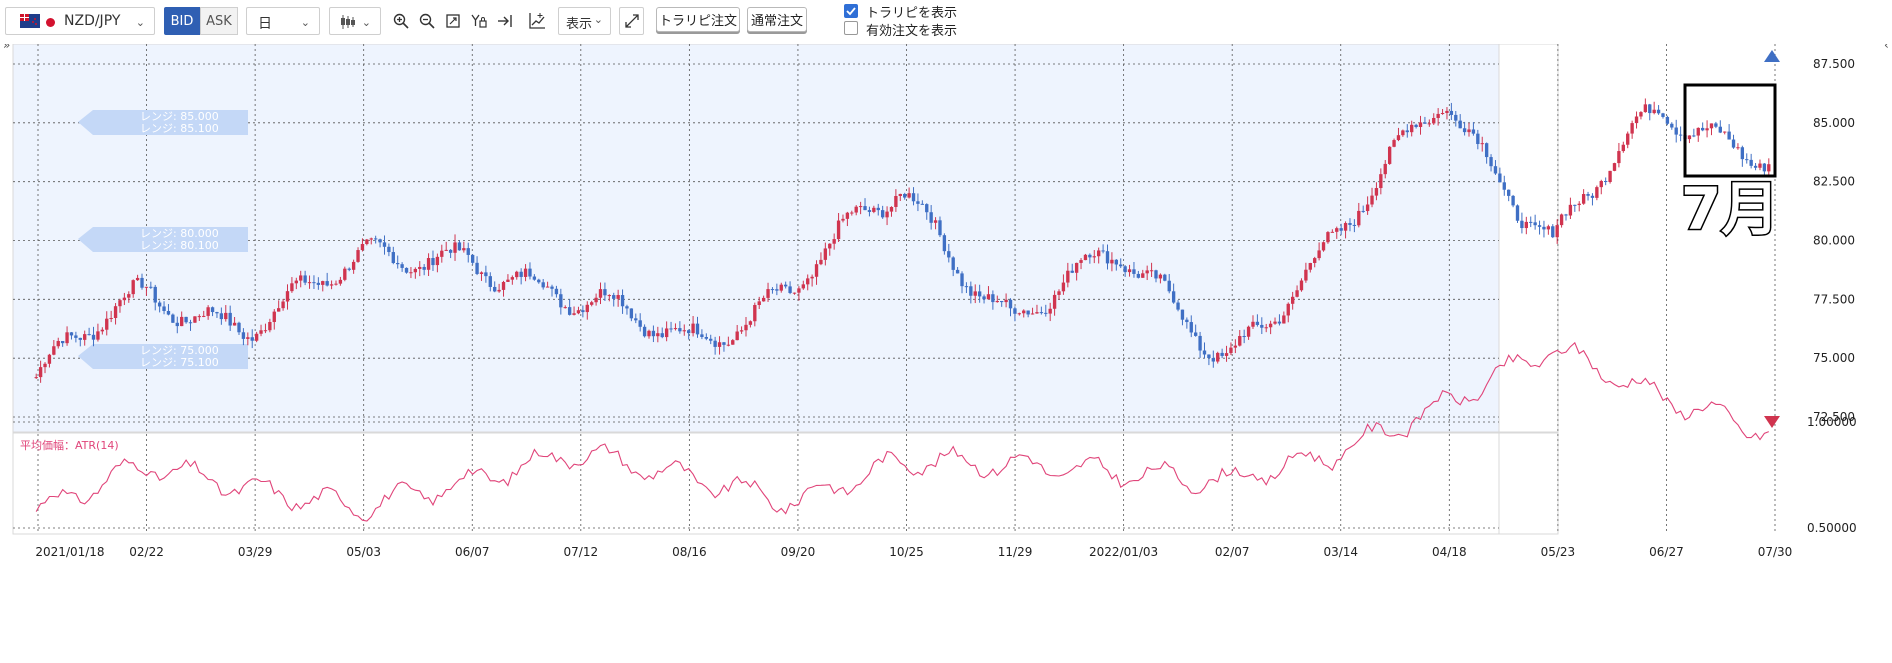 This screenshot has height=663, width=1892. Describe the element at coordinates (479, 21) in the screenshot. I see `y-lock-button` at that location.